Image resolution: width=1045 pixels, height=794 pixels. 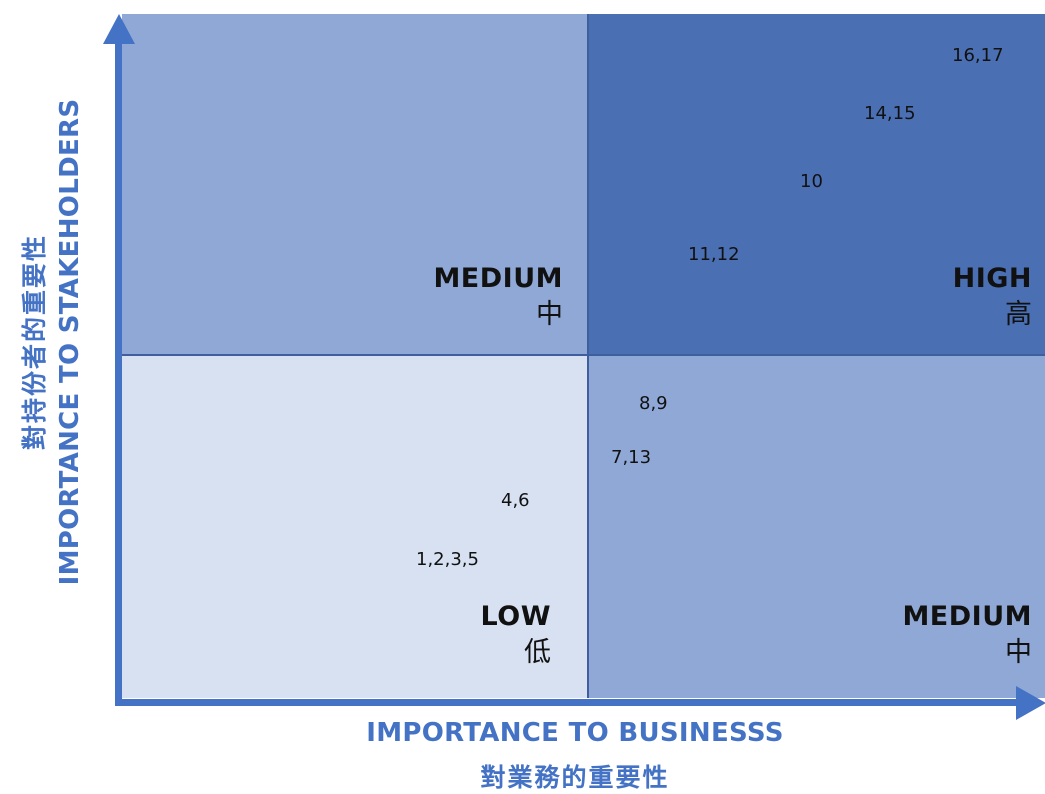 What do you see at coordinates (1030, 703) in the screenshot?
I see `x-axis-arrow-icon` at bounding box center [1030, 703].